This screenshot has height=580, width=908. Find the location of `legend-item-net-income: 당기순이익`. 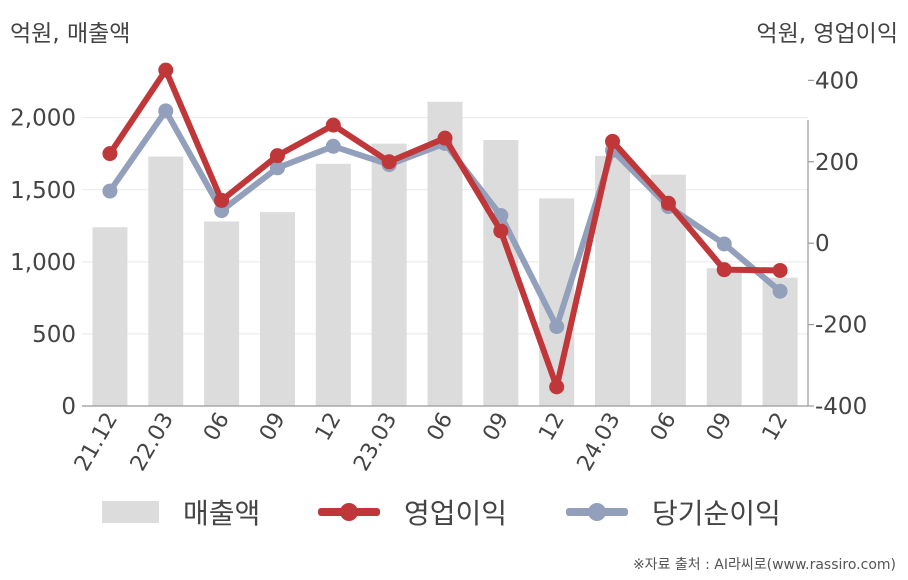

legend-item-net-income: 당기순이익 is located at coordinates (673, 512).